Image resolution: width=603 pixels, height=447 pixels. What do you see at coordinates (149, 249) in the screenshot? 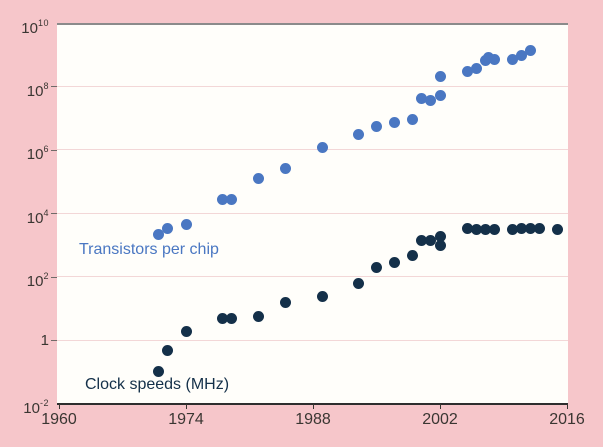
I see `series-label-transistors-per-chip: Transistors per chip` at bounding box center [149, 249].